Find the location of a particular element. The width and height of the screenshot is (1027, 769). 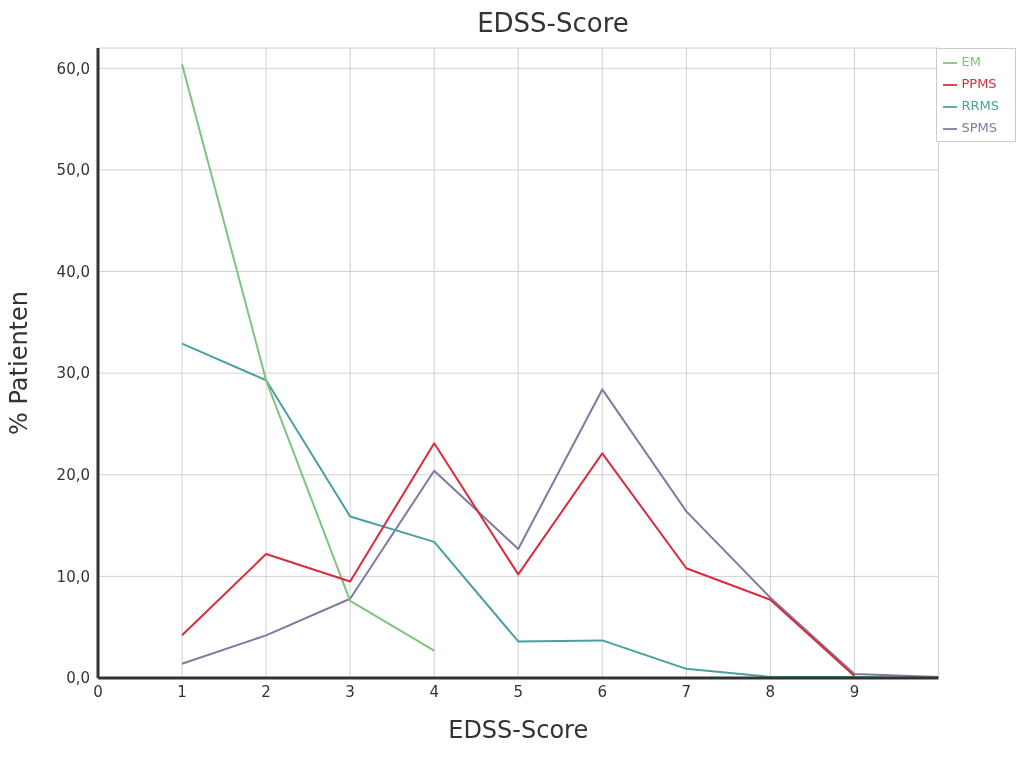

x-axis-title: EDSS-Score is located at coordinates (518, 730).